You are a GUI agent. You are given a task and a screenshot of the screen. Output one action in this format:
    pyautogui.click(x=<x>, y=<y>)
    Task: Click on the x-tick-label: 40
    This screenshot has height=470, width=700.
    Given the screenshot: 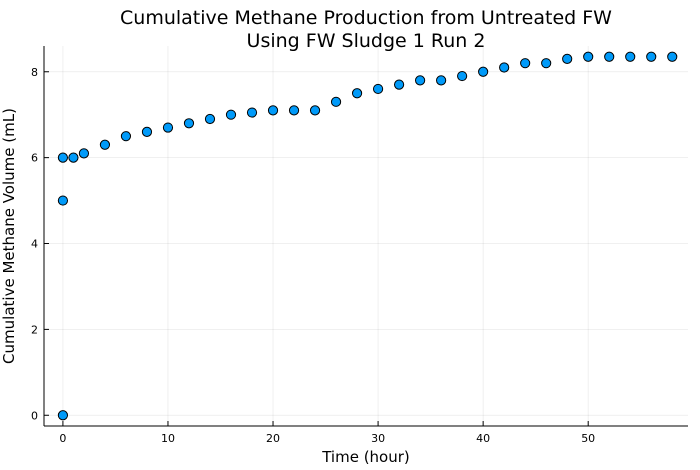 What is the action you would take?
    pyautogui.click(x=483, y=438)
    